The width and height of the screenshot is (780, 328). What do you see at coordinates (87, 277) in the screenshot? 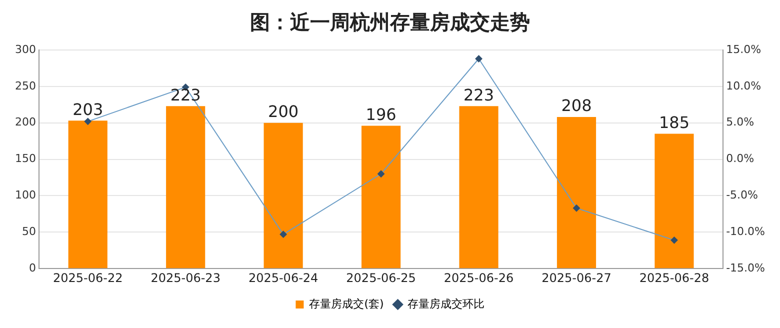
I see `x-tick-label: 2025-06-22` at bounding box center [87, 277].